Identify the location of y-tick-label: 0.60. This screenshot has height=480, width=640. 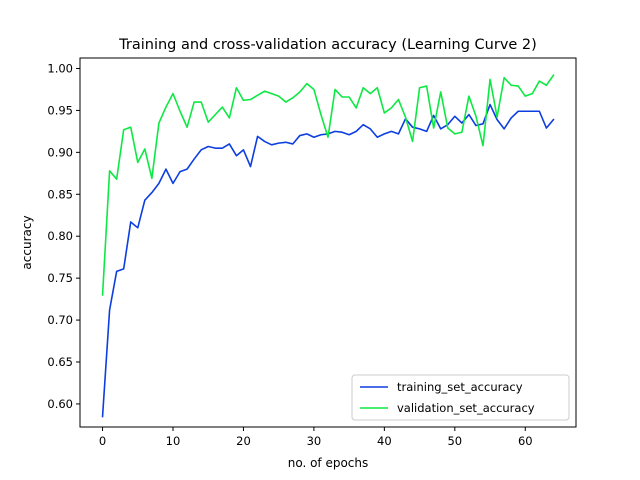
(60, 404).